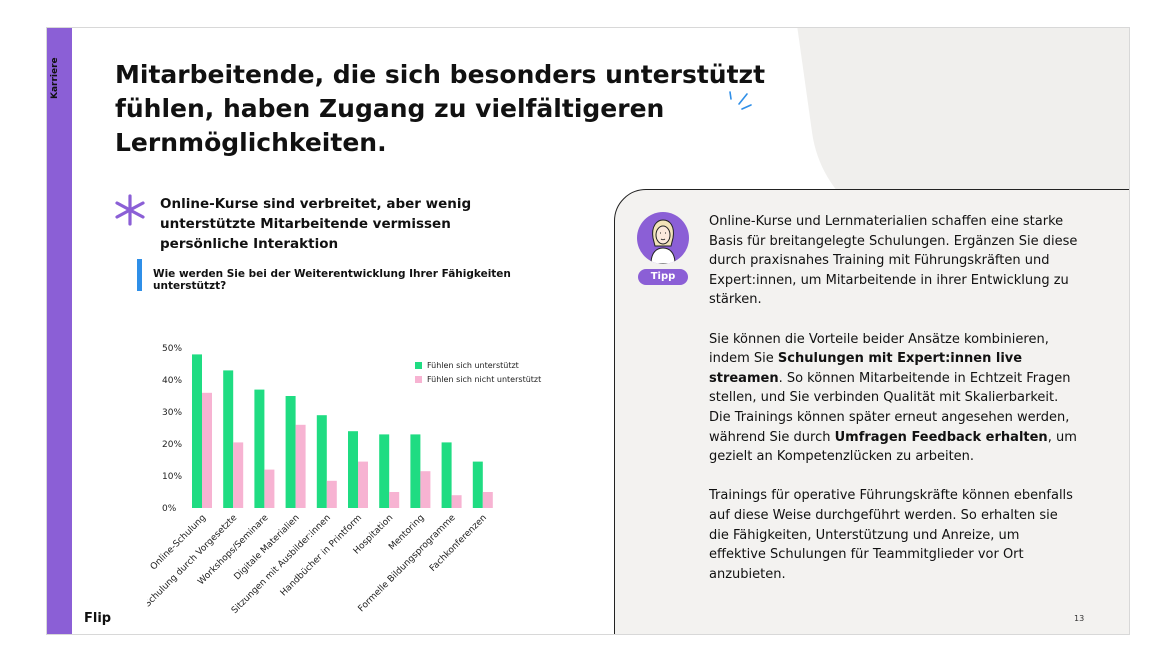 This screenshot has height=662, width=1176. Describe the element at coordinates (178, 542) in the screenshot. I see `x-tick-label: Online-Schulung` at that location.